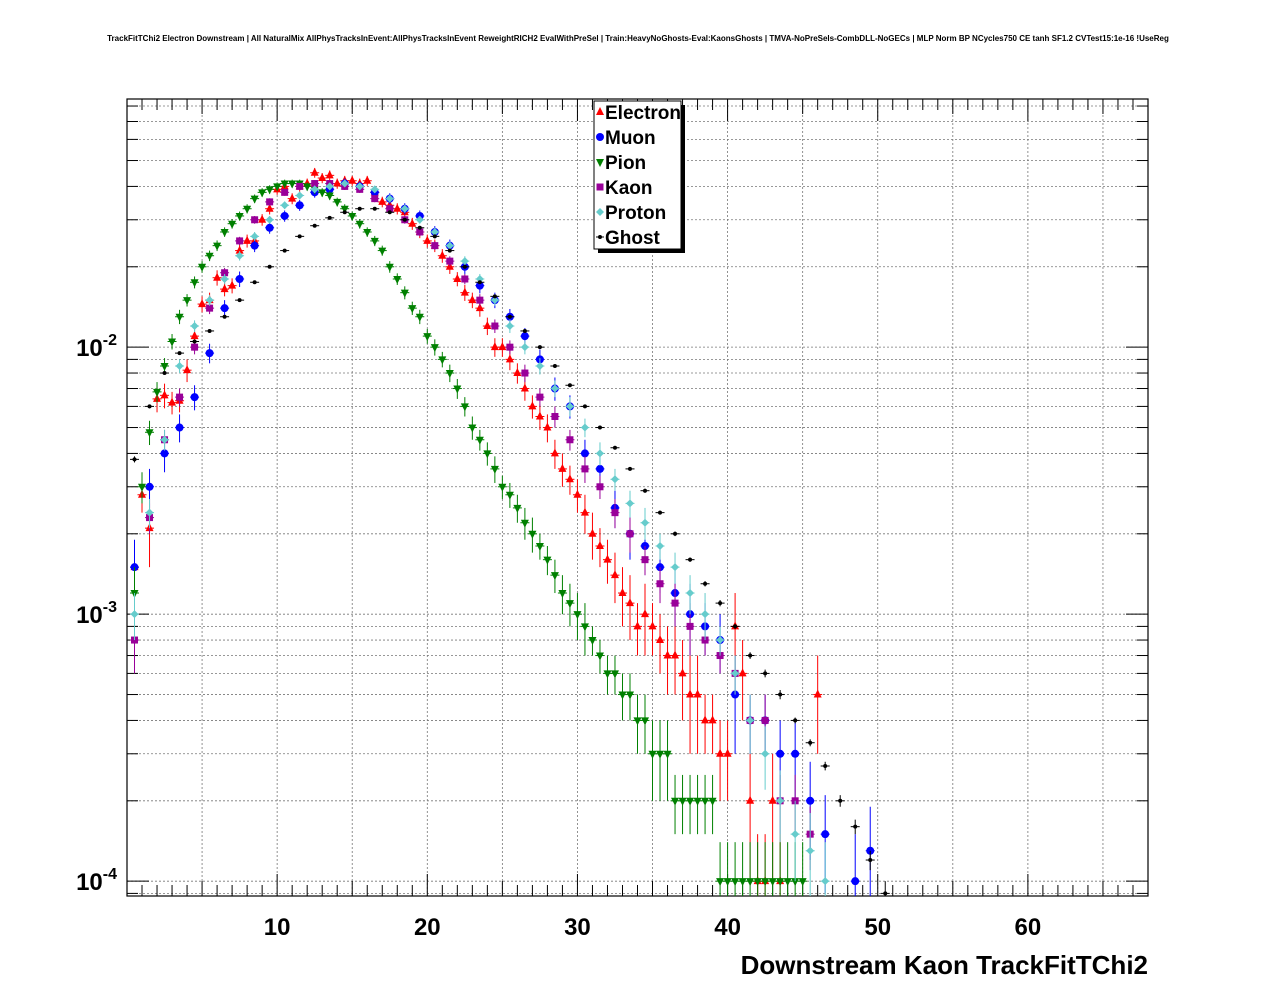 The width and height of the screenshot is (1276, 996). What do you see at coordinates (600, 163) in the screenshot?
I see `legend-marker-pion` at bounding box center [600, 163].